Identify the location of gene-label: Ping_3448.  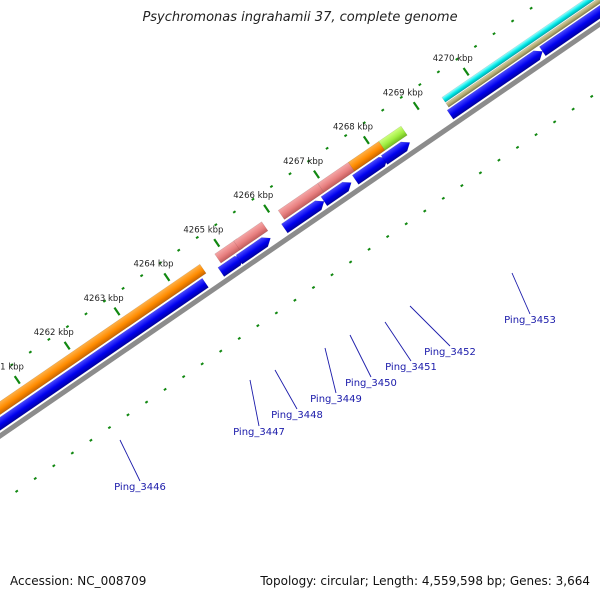
(297, 415).